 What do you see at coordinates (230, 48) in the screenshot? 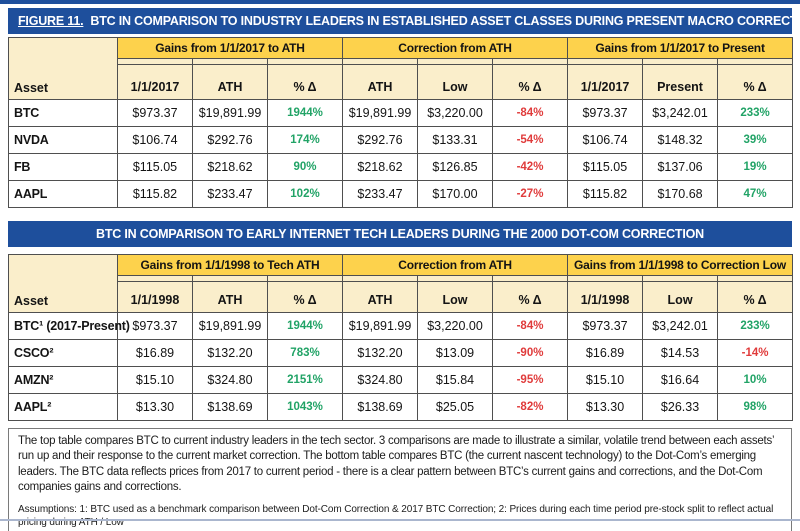
I see `group-header: Gains from 1/1/2017 to ATH` at bounding box center [230, 48].